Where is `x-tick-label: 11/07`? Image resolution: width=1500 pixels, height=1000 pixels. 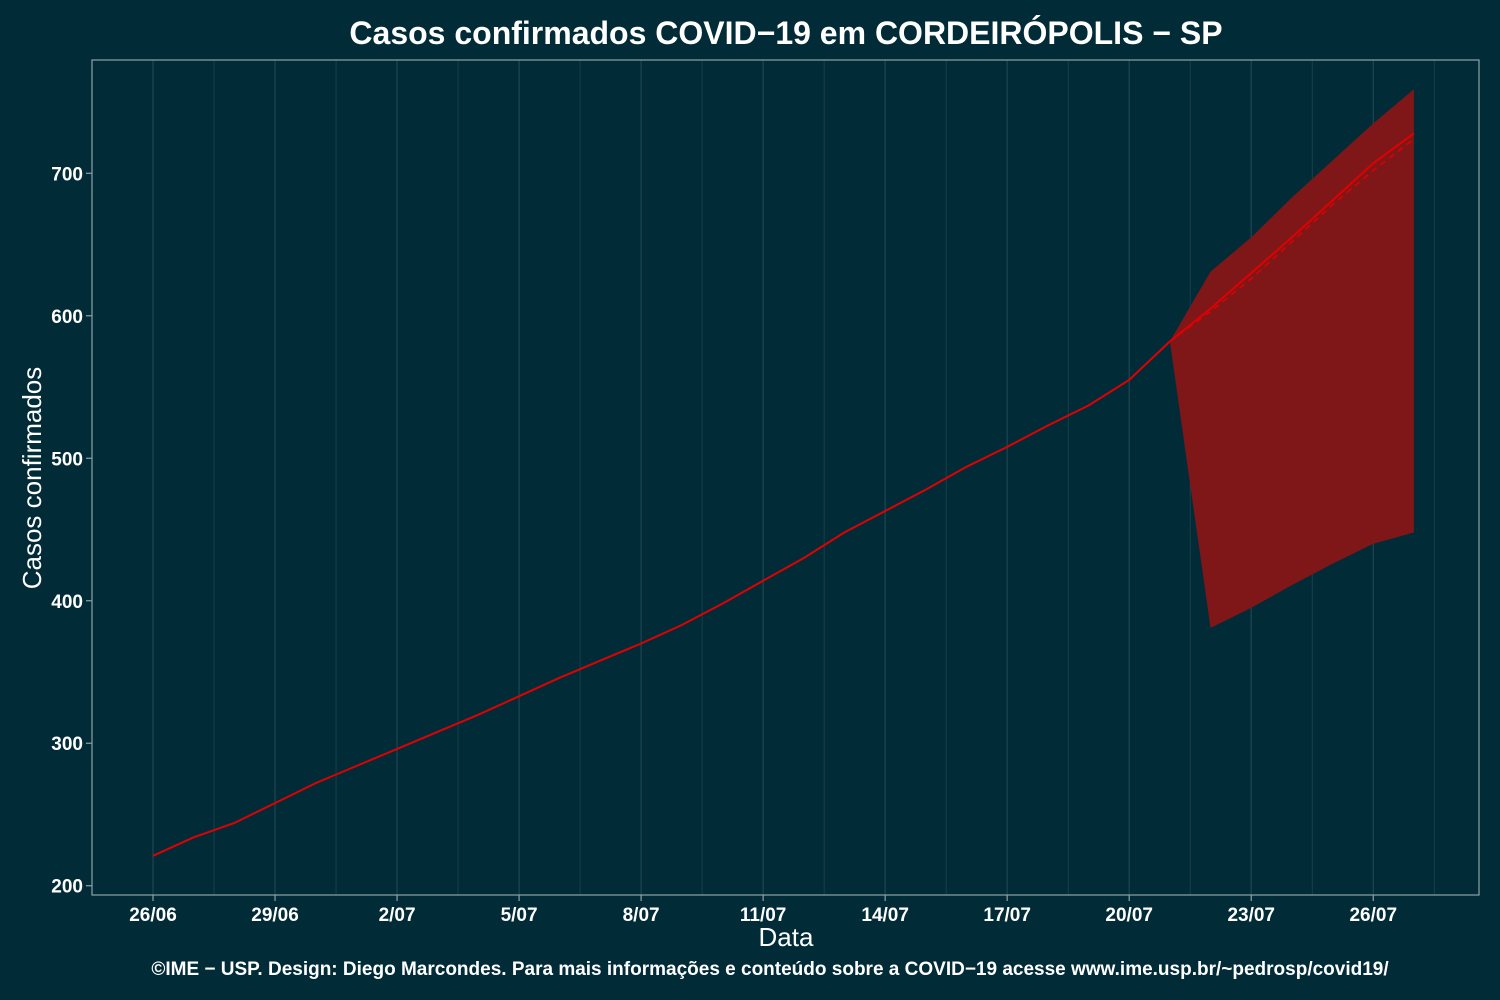 x-tick-label: 11/07 is located at coordinates (763, 915).